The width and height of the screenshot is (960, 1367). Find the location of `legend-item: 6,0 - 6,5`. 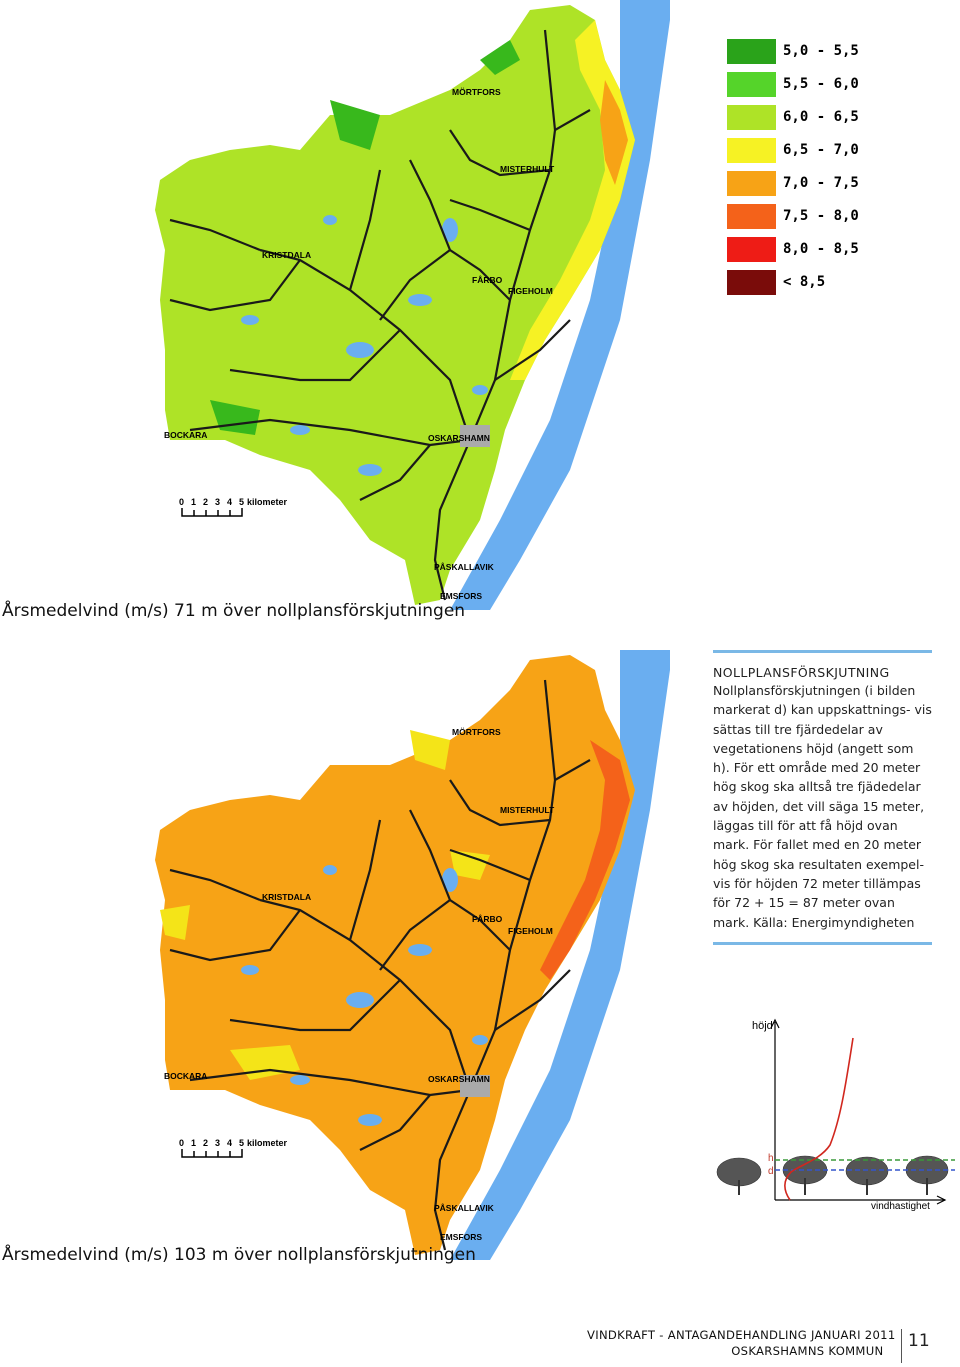

legend-item: 6,0 - 6,5 is located at coordinates (793, 121).